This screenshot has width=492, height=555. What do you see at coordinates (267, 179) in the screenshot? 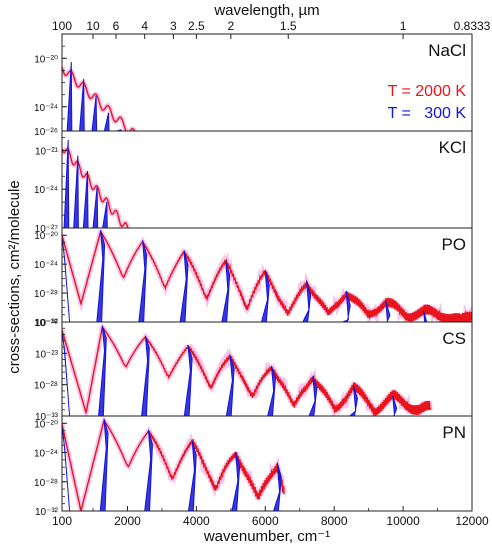
I see `panel-frame-kcl` at bounding box center [267, 179].